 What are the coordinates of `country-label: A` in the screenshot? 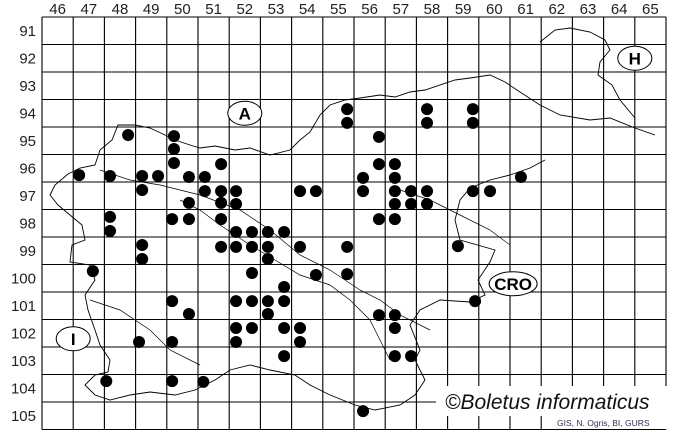 It's located at (245, 113).